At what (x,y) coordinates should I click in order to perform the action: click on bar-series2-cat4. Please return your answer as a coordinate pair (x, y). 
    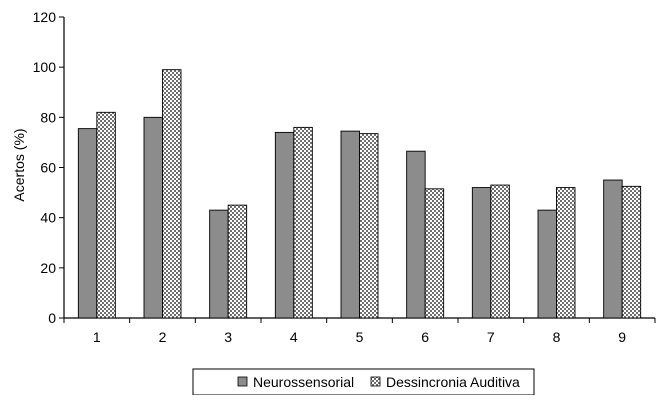
    Looking at the image, I should click on (303, 222).